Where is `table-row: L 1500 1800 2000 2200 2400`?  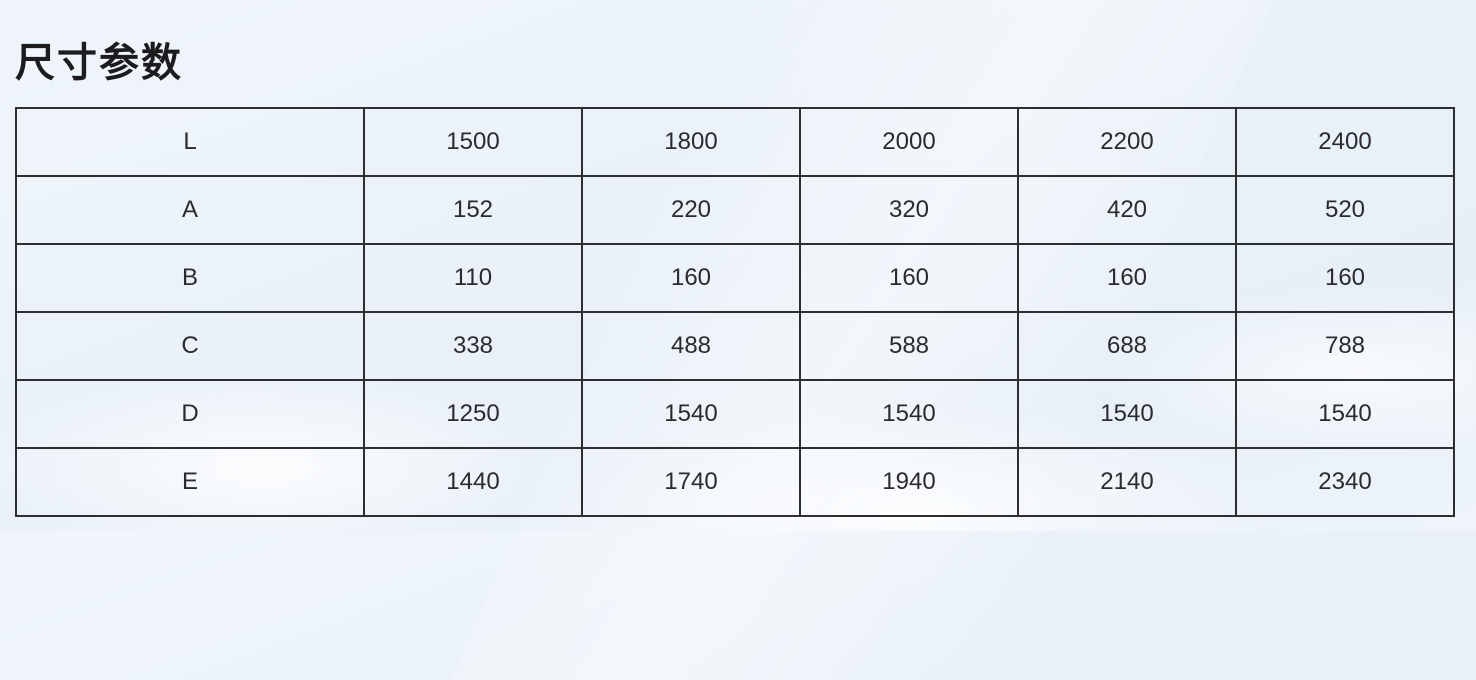 table-row: L 1500 1800 2000 2200 2400 is located at coordinates (735, 142).